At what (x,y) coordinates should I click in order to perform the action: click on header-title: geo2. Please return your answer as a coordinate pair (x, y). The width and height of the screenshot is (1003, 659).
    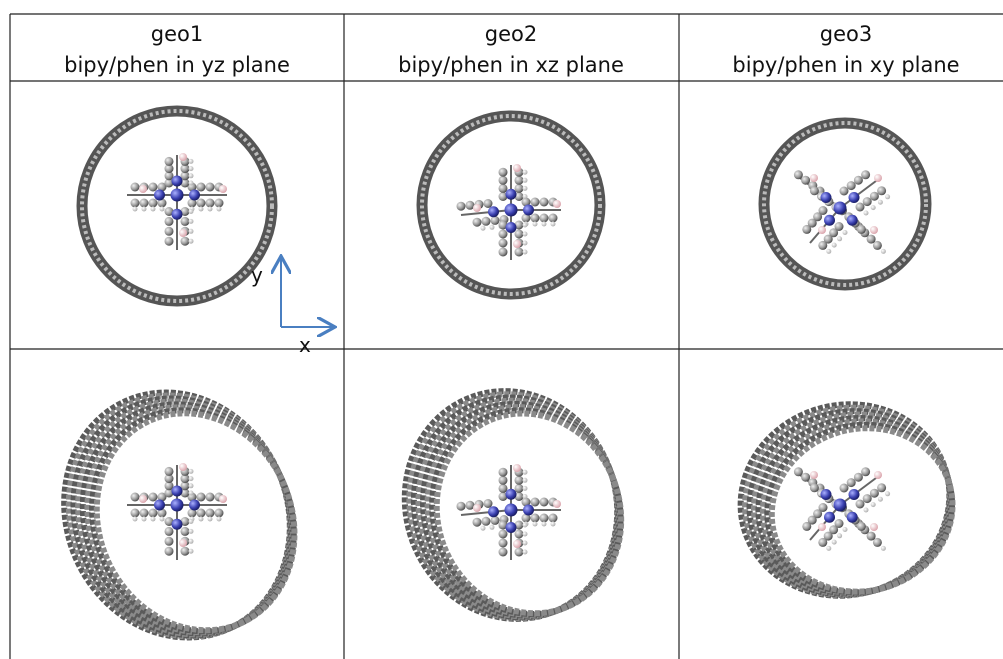
    Looking at the image, I should click on (511, 34).